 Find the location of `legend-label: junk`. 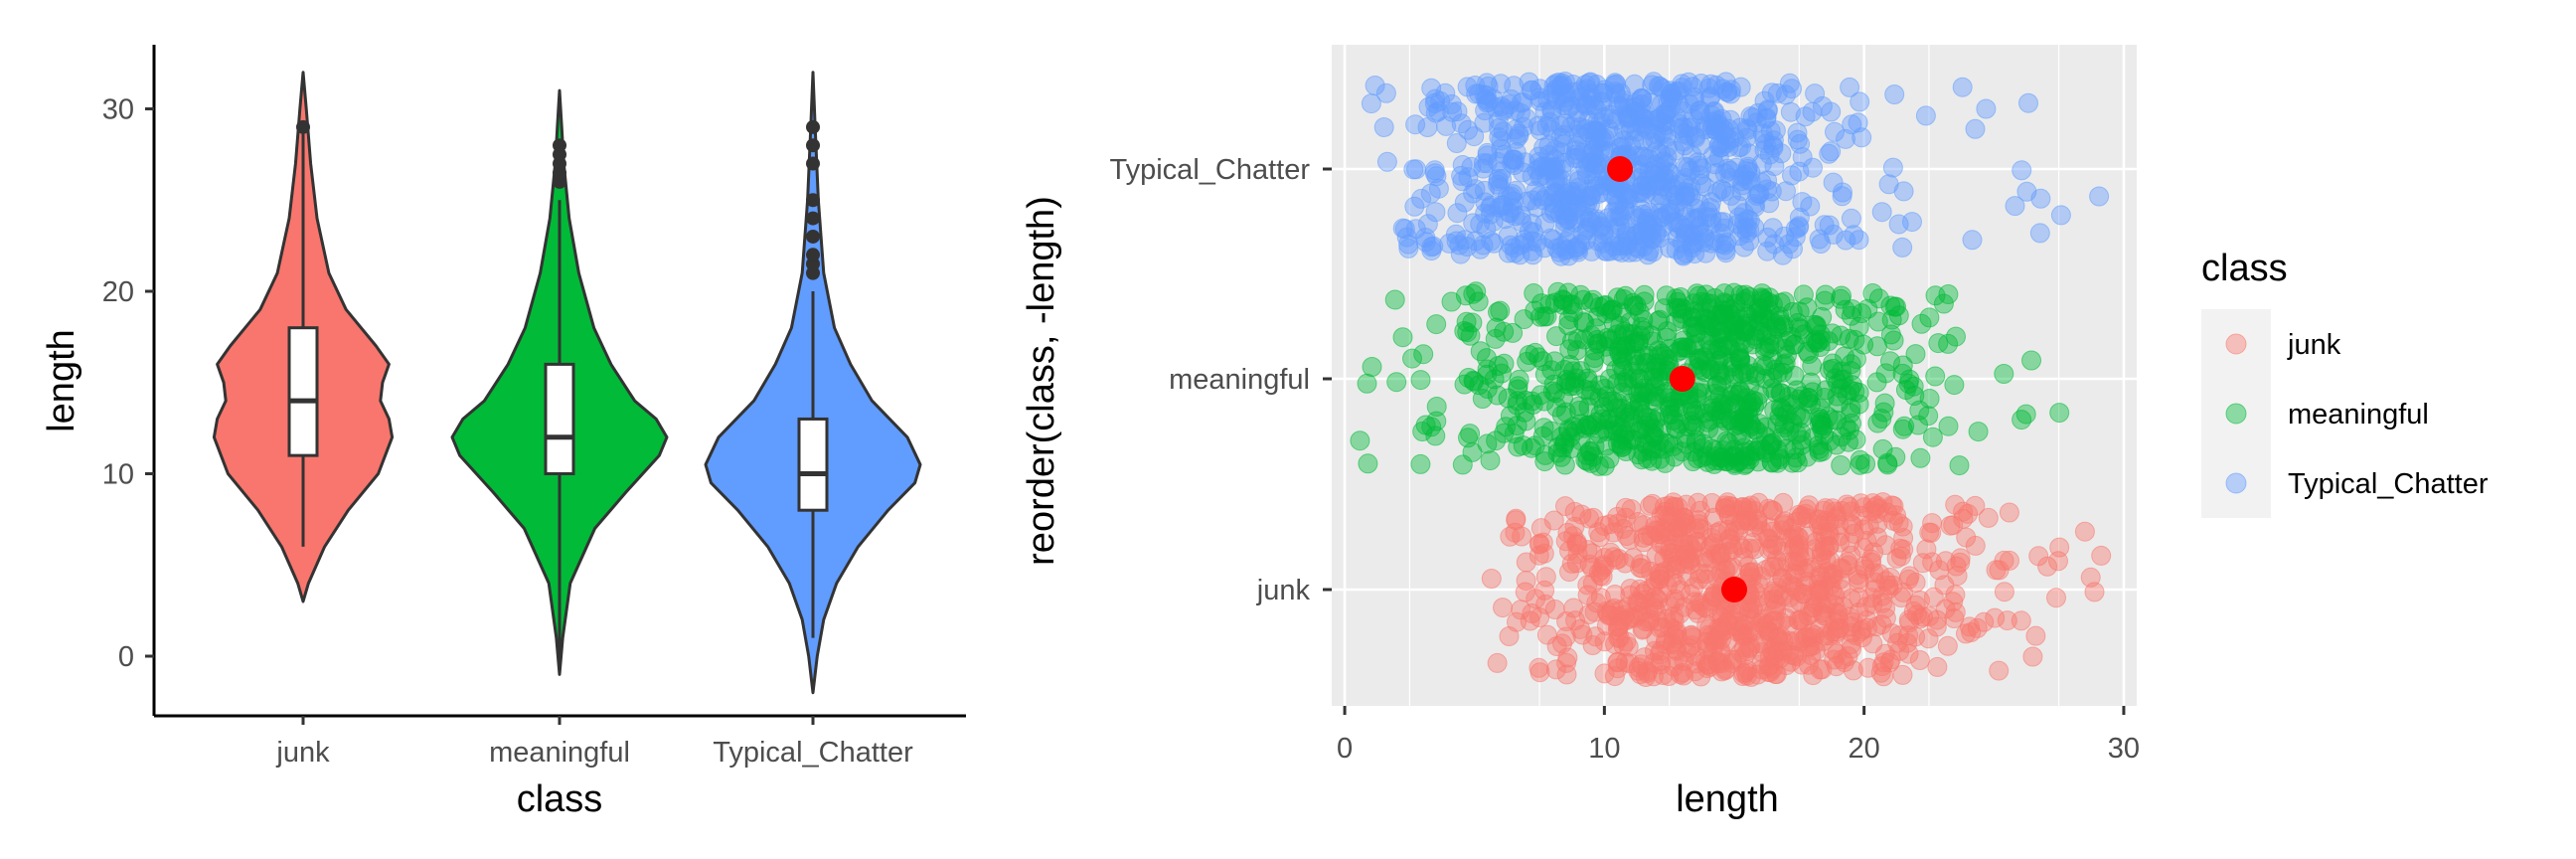

legend-label: junk is located at coordinates (2314, 345).